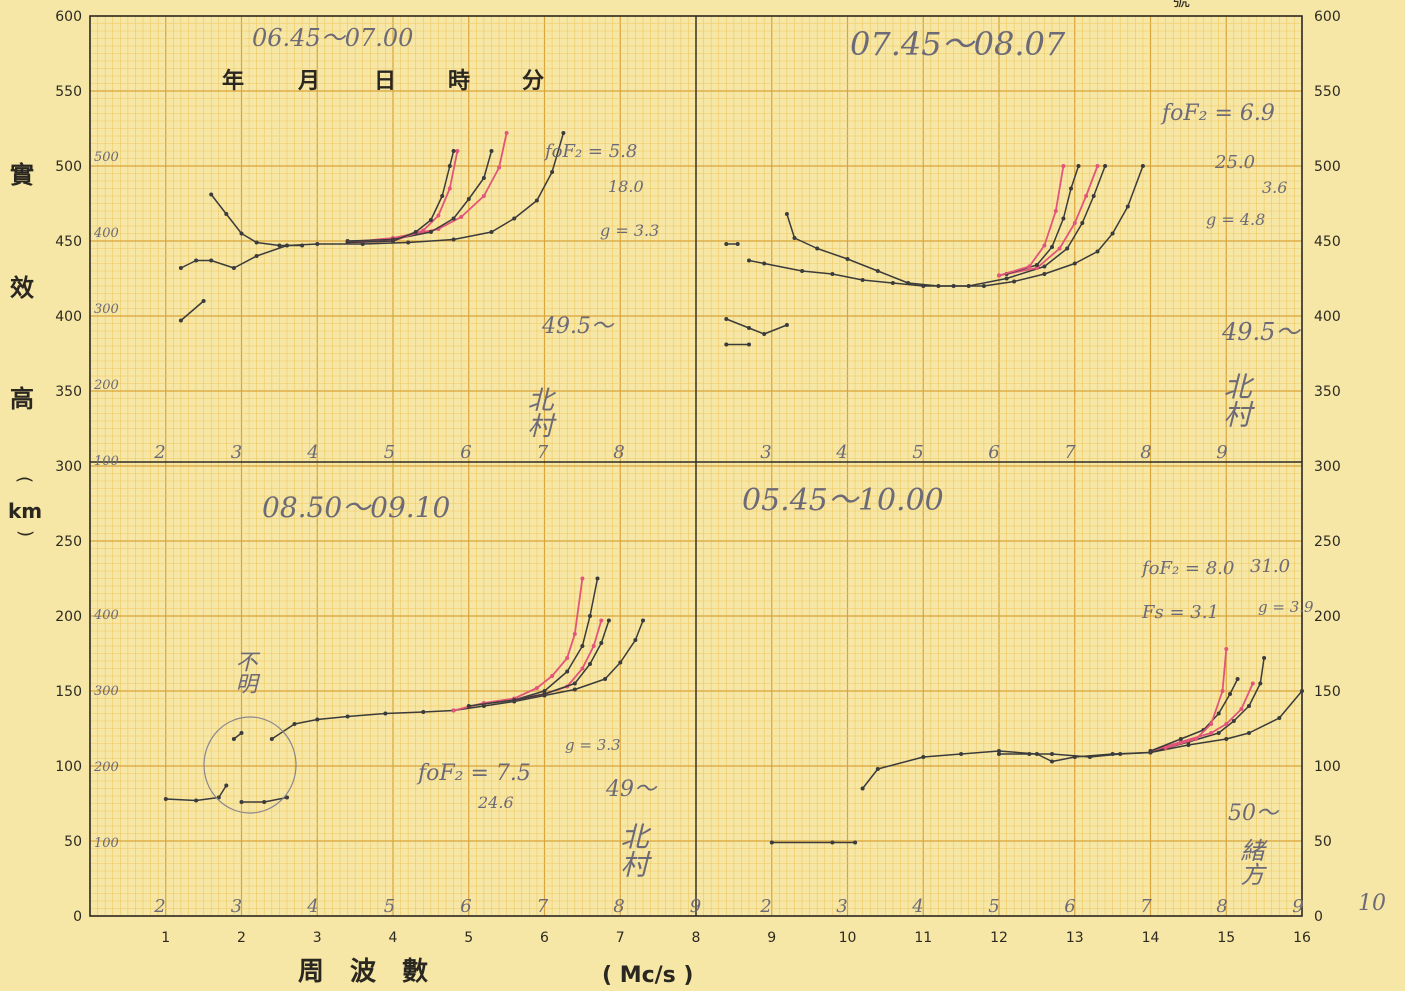 The image size is (1405, 991). I want to click on x-tick-label: 2, so click(241, 938).